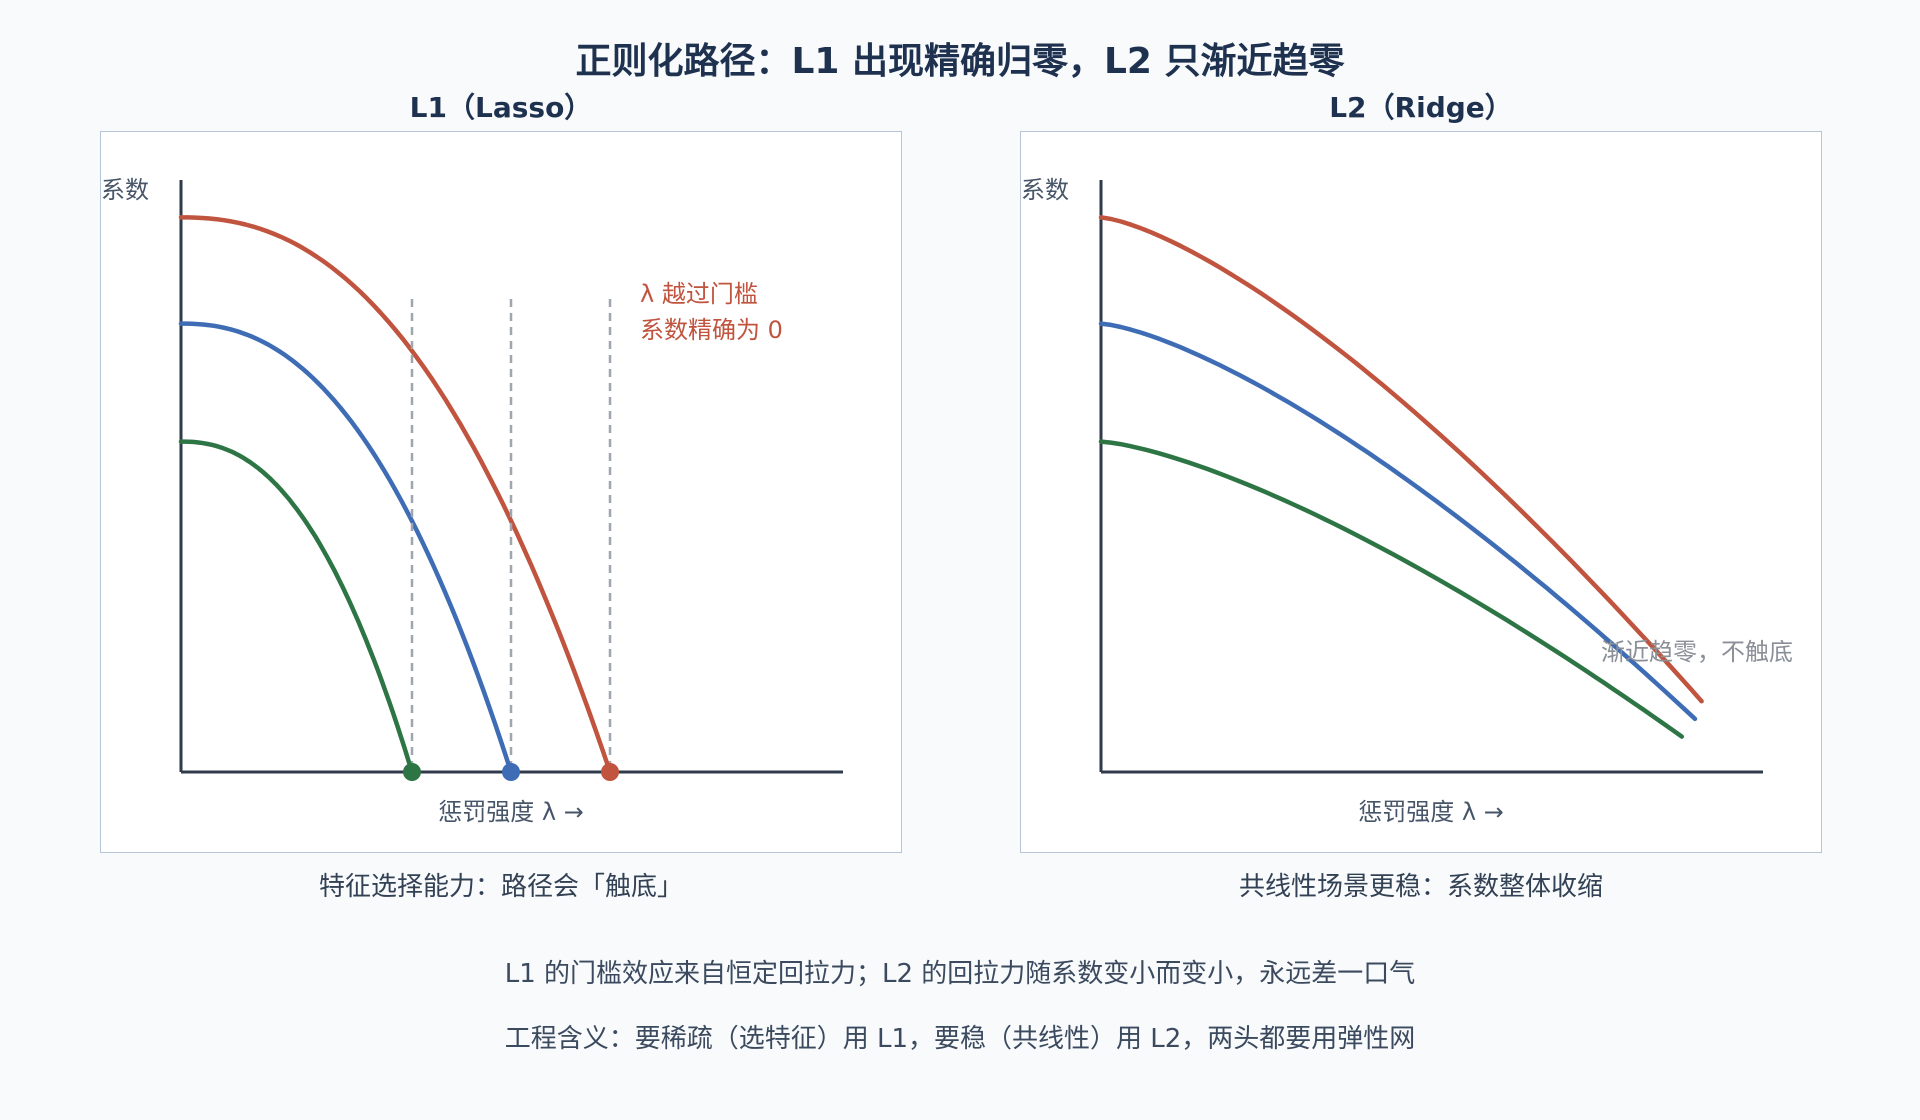  Describe the element at coordinates (1391, 589) in the screenshot. I see `ridge-path-green` at that location.